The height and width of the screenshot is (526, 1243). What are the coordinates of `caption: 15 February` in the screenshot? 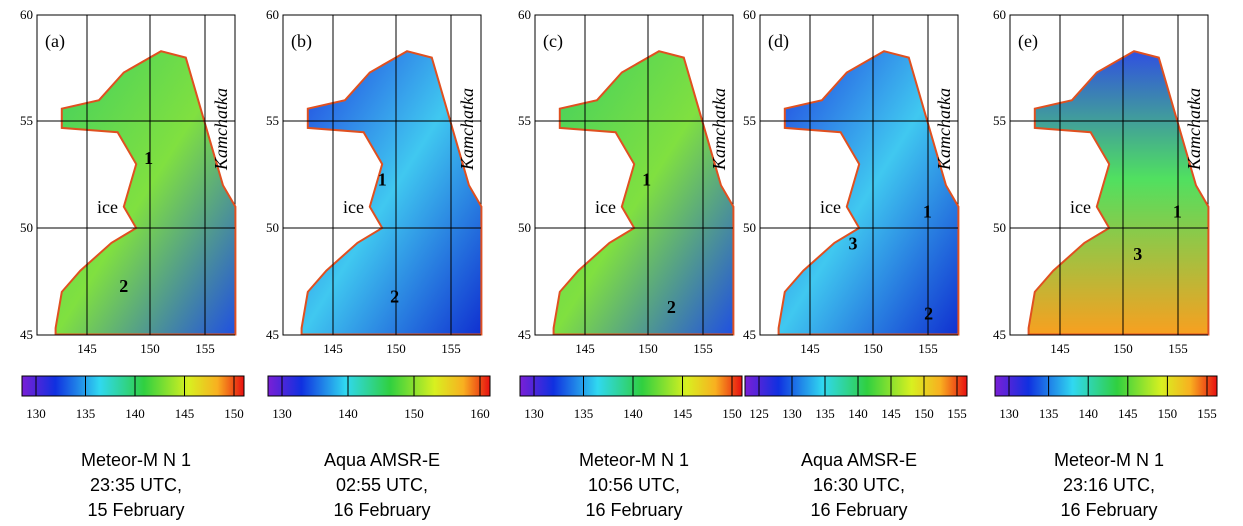 It's located at (135, 510).